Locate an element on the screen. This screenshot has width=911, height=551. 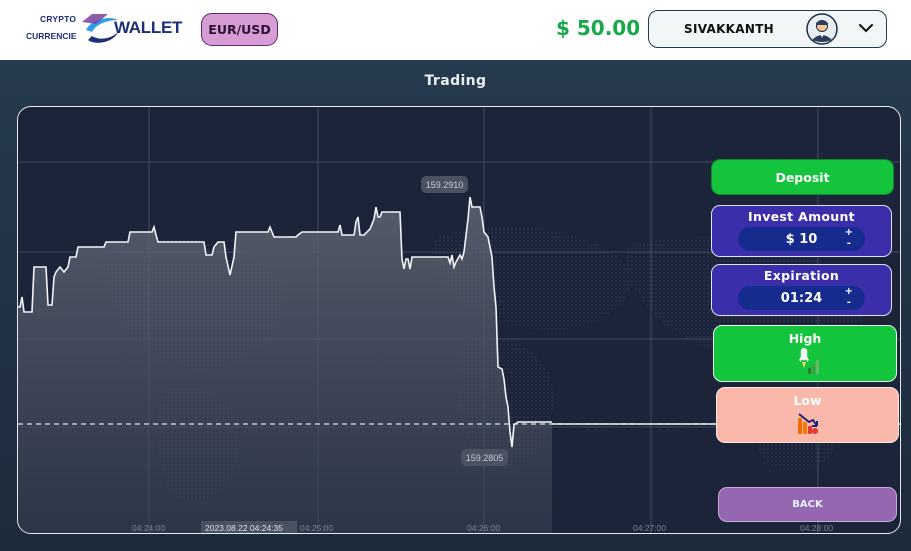
back-button: BACK is located at coordinates (807, 504).